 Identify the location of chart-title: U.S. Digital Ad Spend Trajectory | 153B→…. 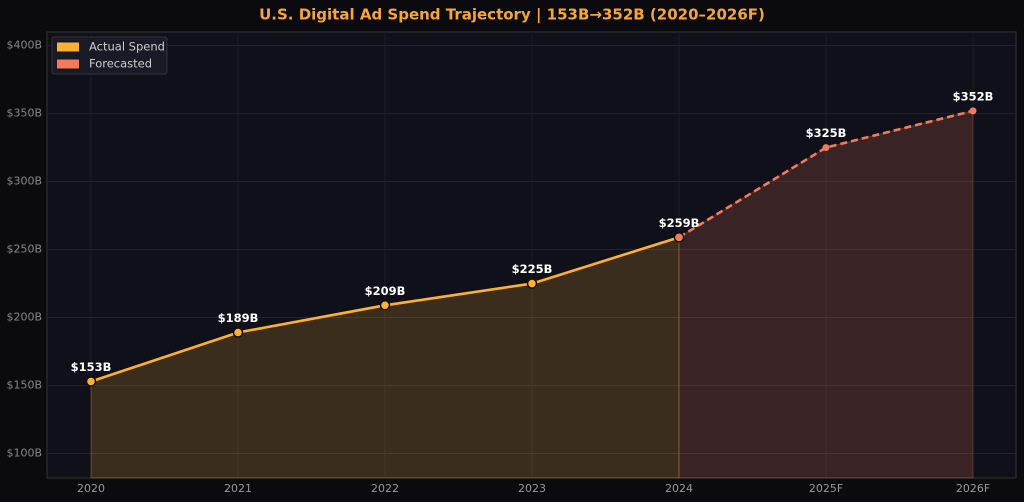
(512, 15).